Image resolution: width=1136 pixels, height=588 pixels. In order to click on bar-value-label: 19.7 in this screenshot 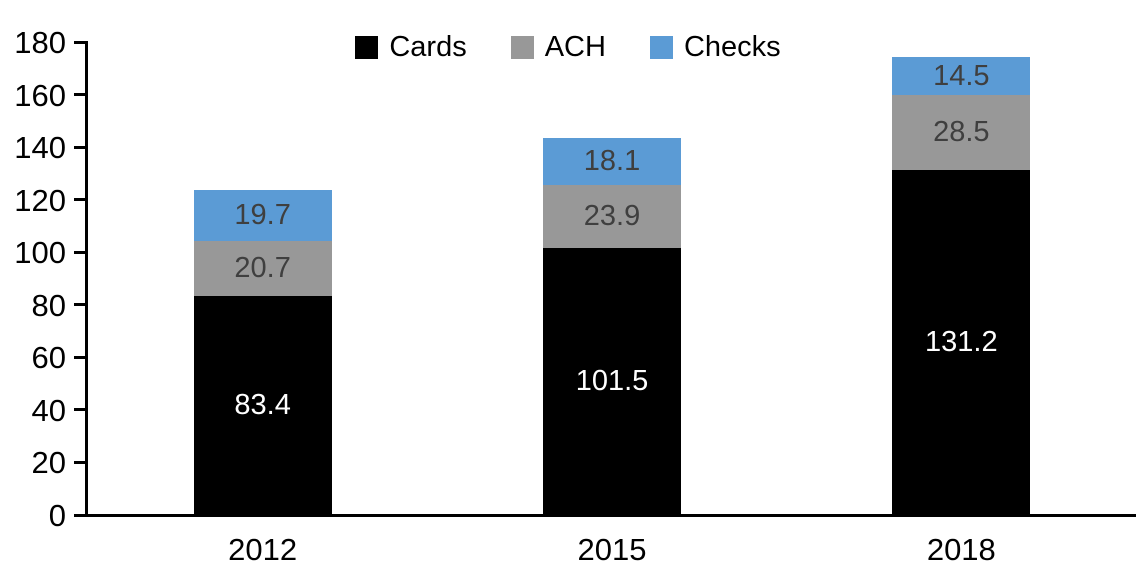, I will do `click(262, 215)`.